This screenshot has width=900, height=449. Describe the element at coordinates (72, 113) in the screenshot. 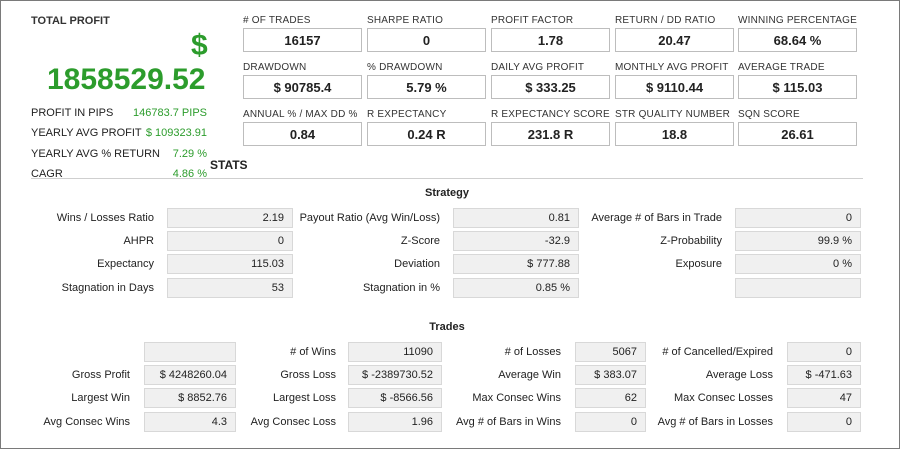

I see `profit-in-pips-label: PROFIT IN PIPS` at that location.